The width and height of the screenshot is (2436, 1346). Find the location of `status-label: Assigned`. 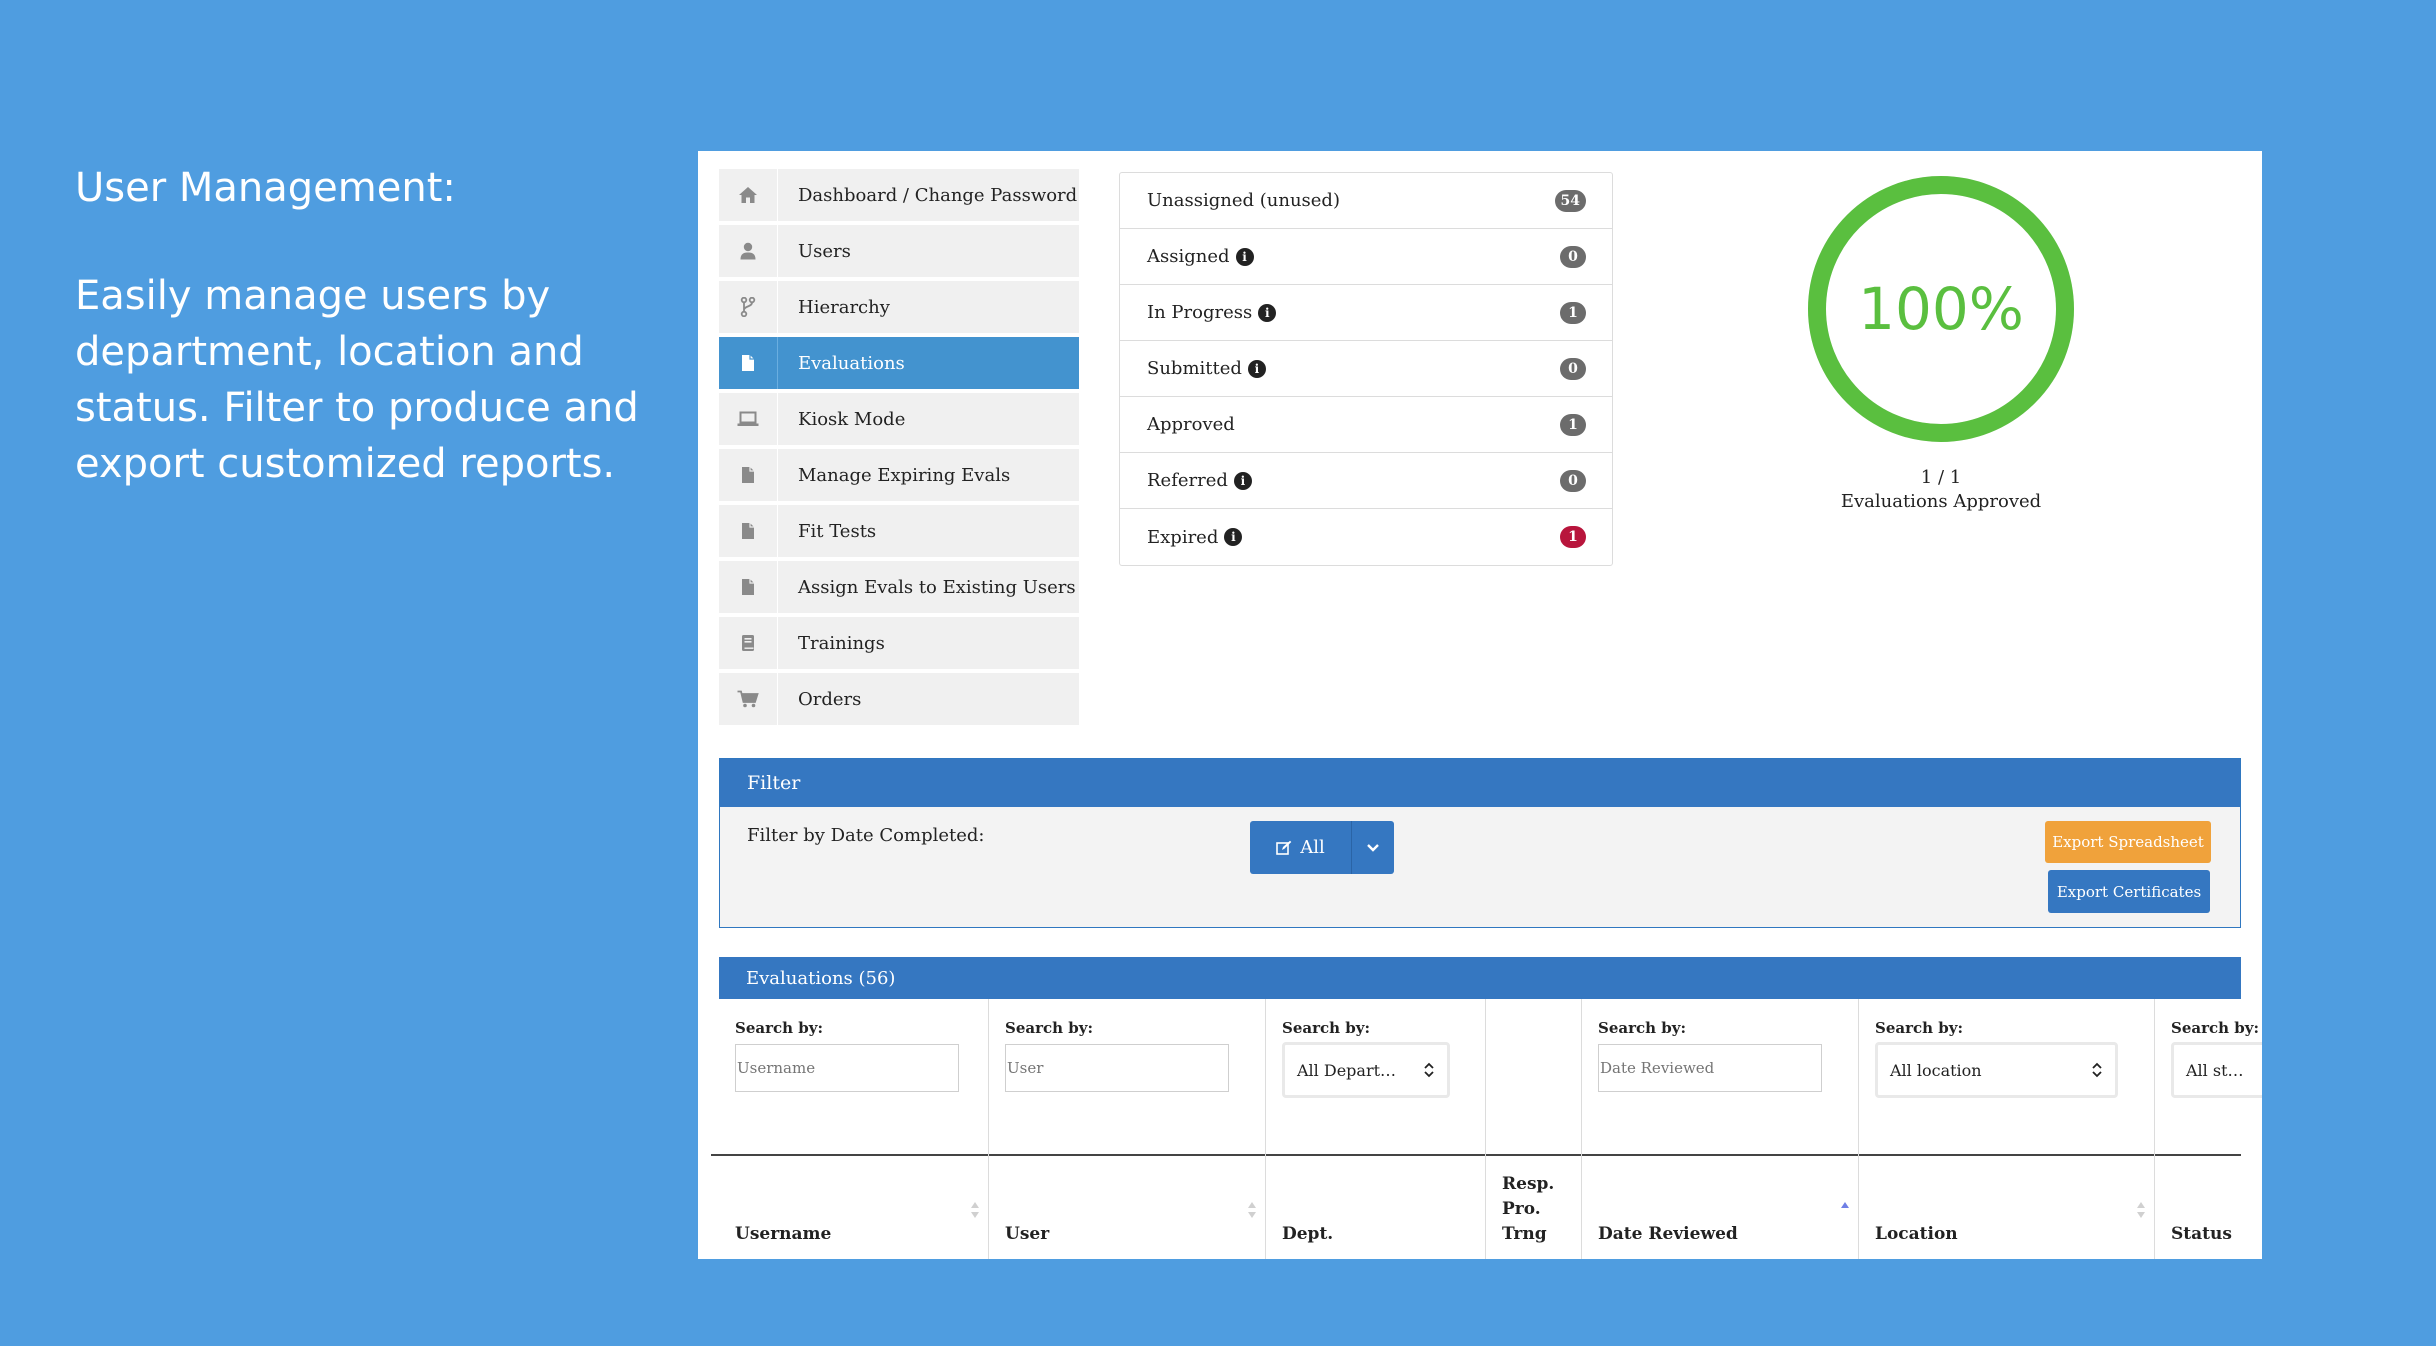

status-label: Assigned is located at coordinates (1188, 256).